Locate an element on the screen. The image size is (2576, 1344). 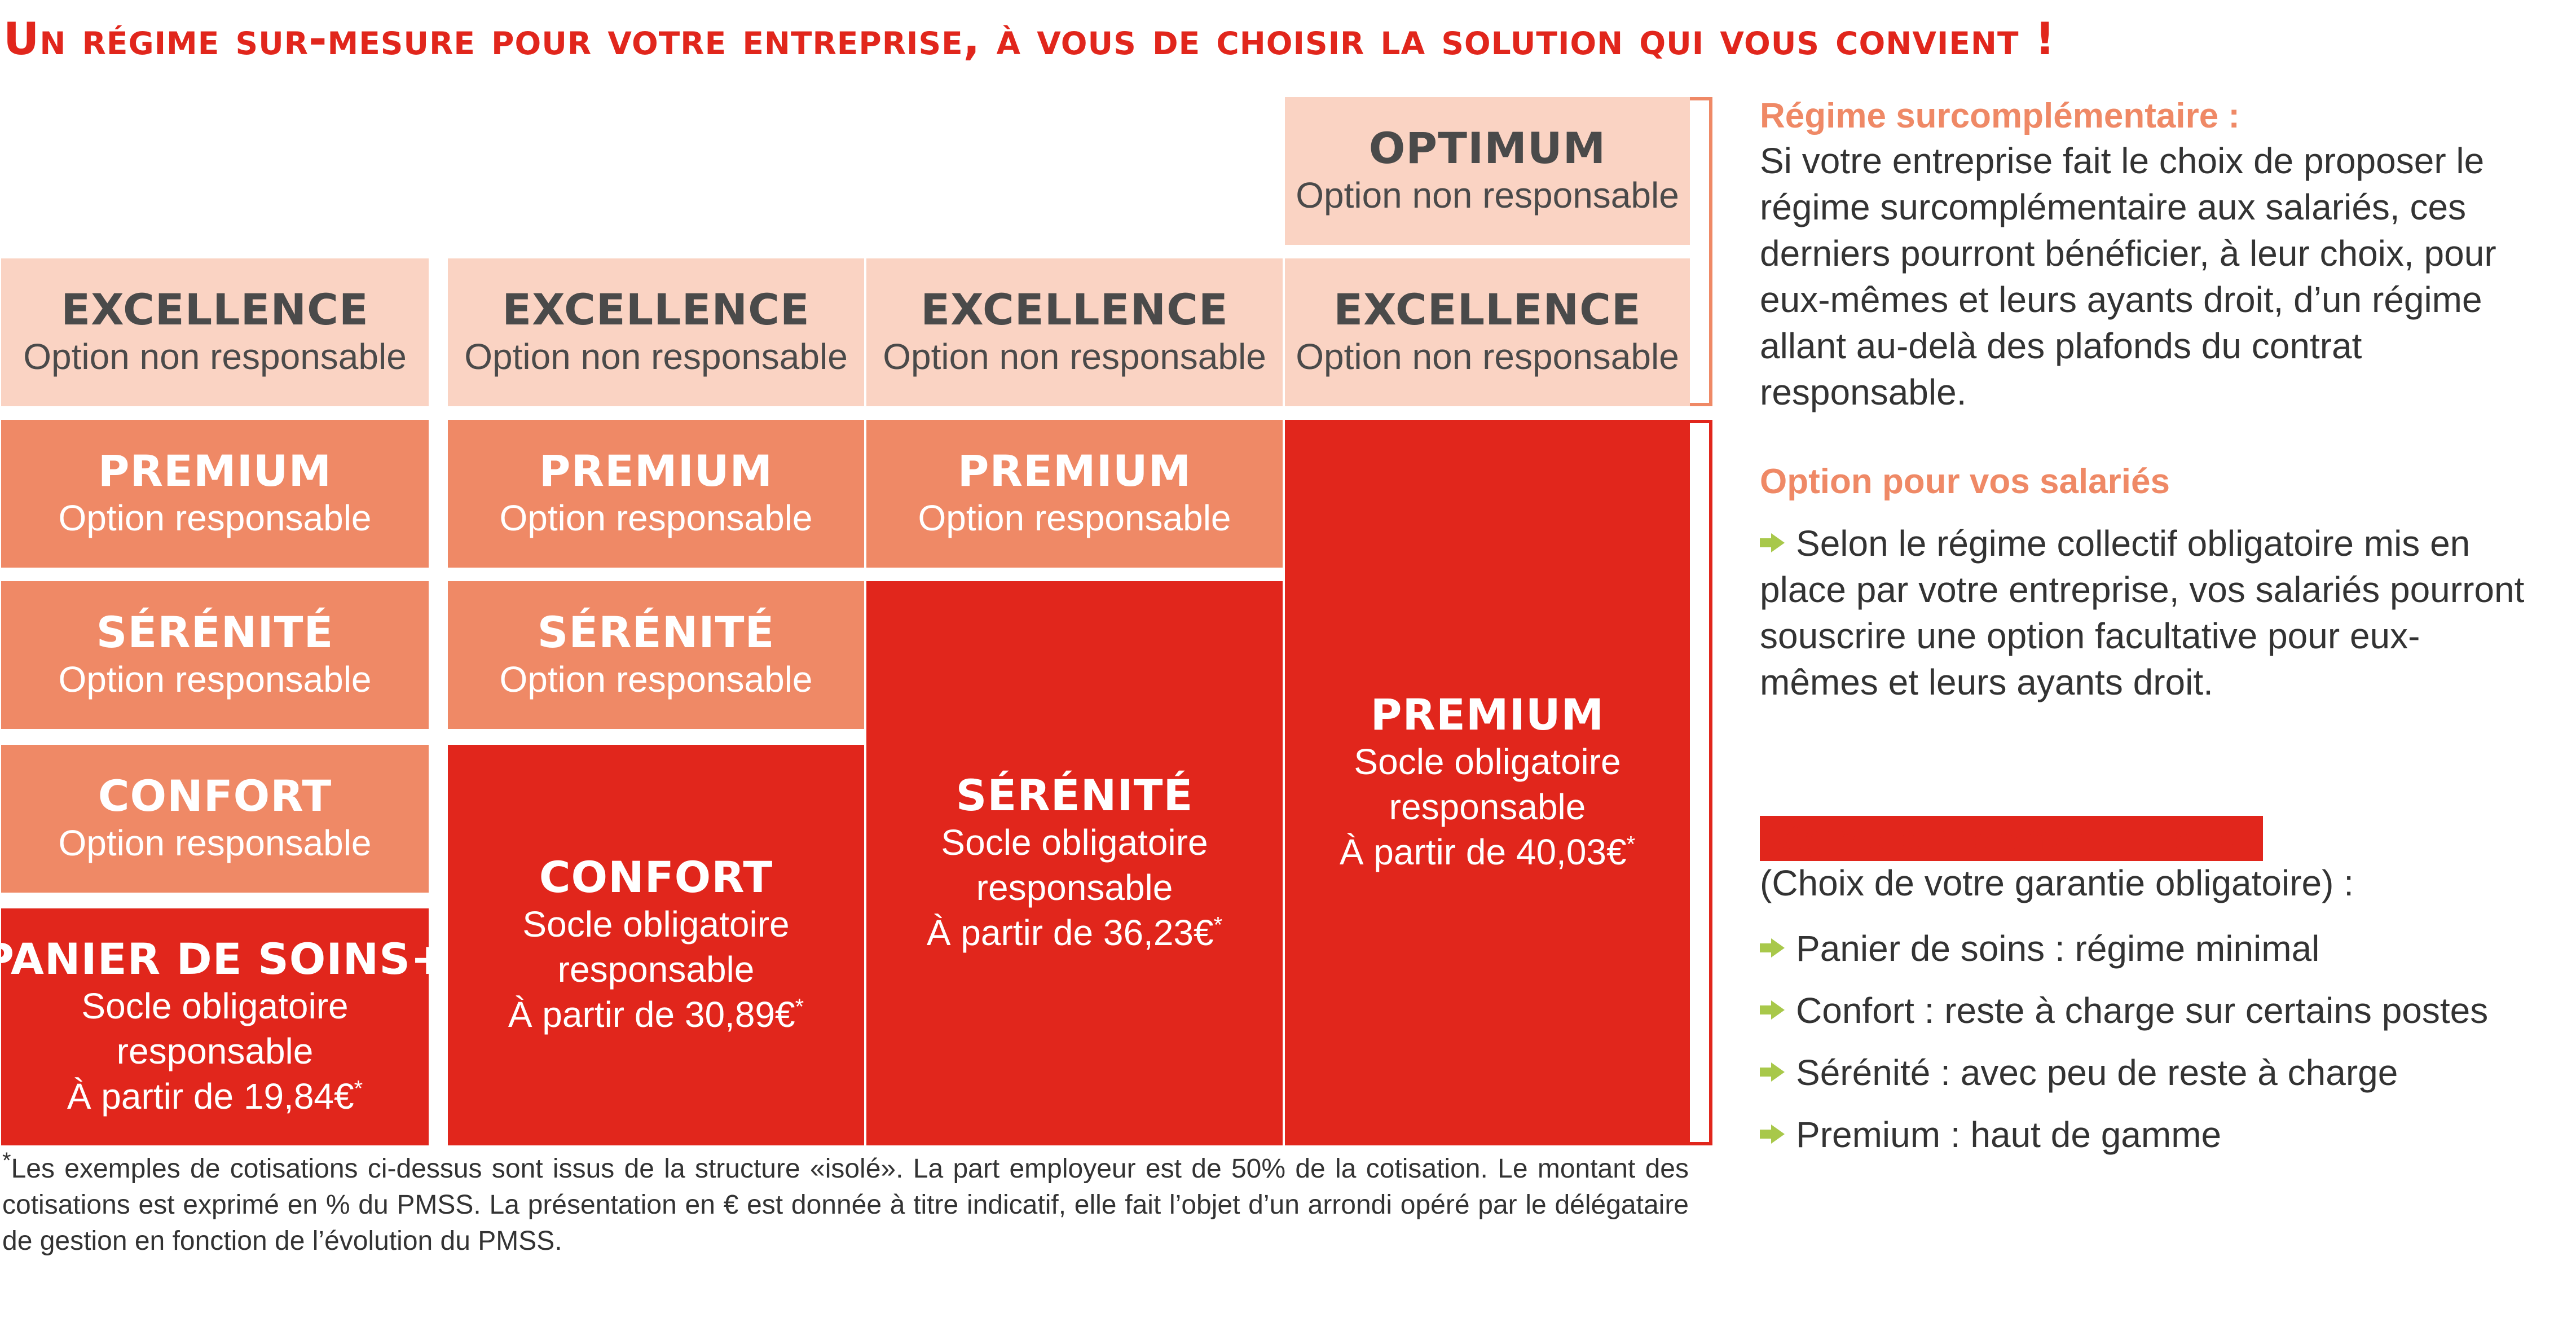
col1-excellence-name: EXCELLENCE is located at coordinates (215, 309).